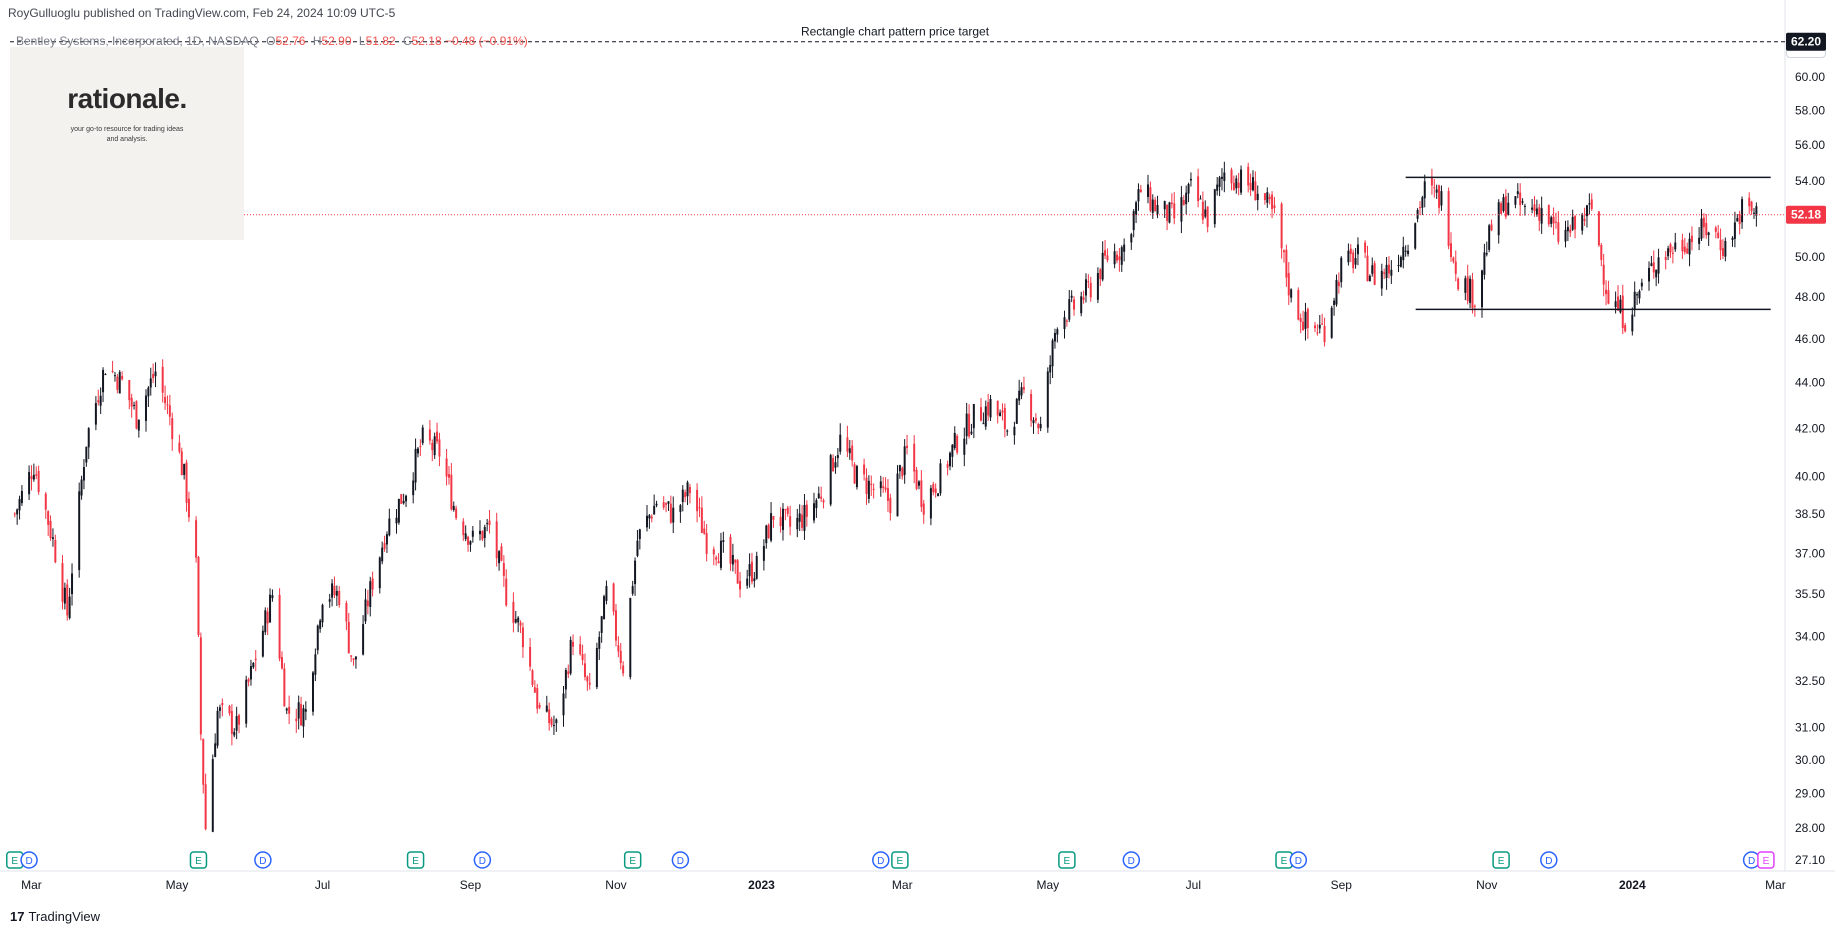  I want to click on dividend-event-icon, so click(29, 860).